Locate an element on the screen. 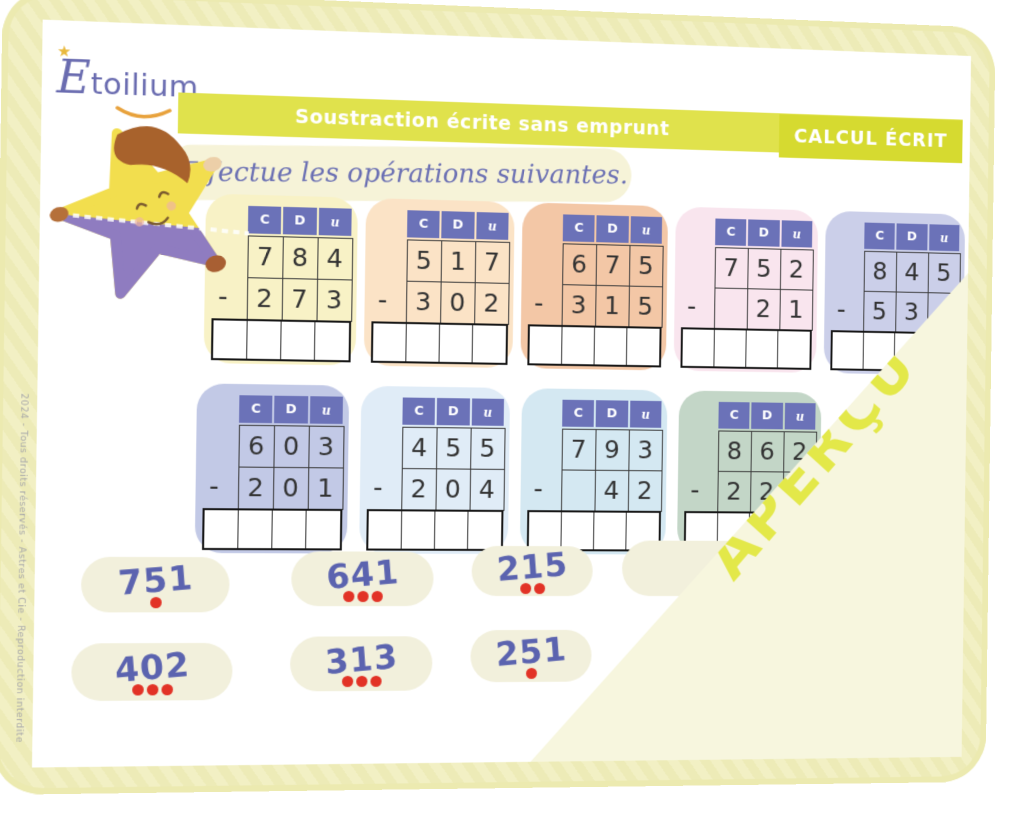  star-icon: ★ is located at coordinates (64, 51).